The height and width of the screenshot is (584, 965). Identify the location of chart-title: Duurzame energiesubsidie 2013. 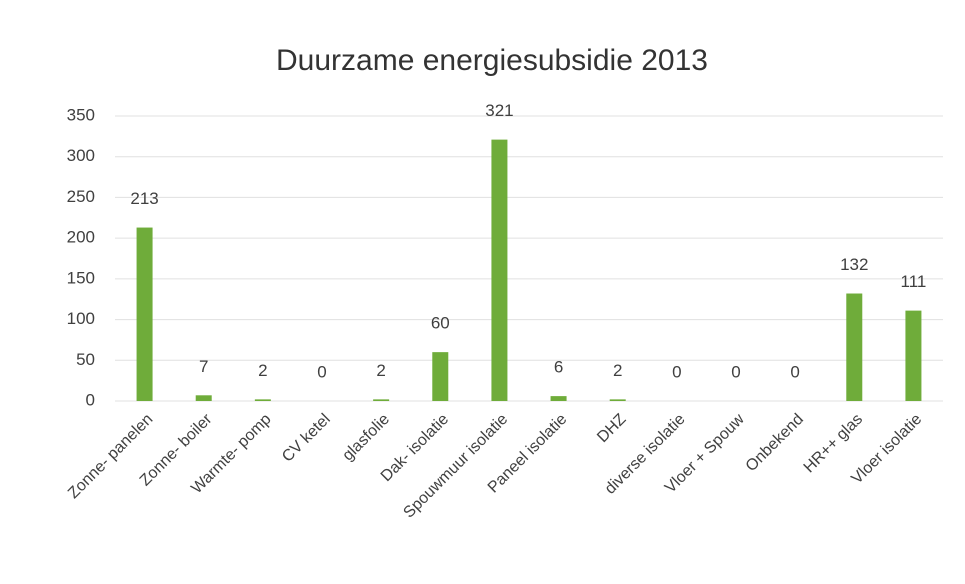
(492, 60).